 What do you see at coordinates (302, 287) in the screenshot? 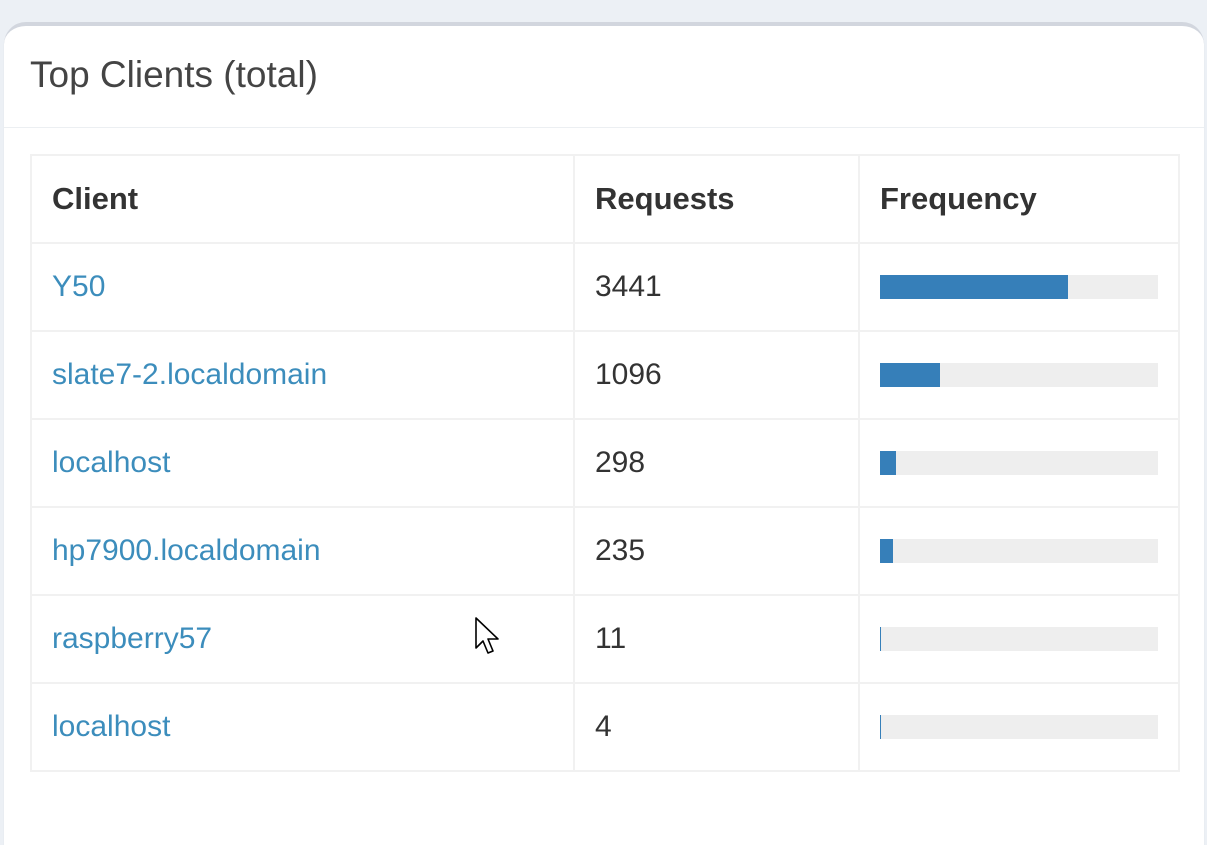
I see `client-cell: Y50` at bounding box center [302, 287].